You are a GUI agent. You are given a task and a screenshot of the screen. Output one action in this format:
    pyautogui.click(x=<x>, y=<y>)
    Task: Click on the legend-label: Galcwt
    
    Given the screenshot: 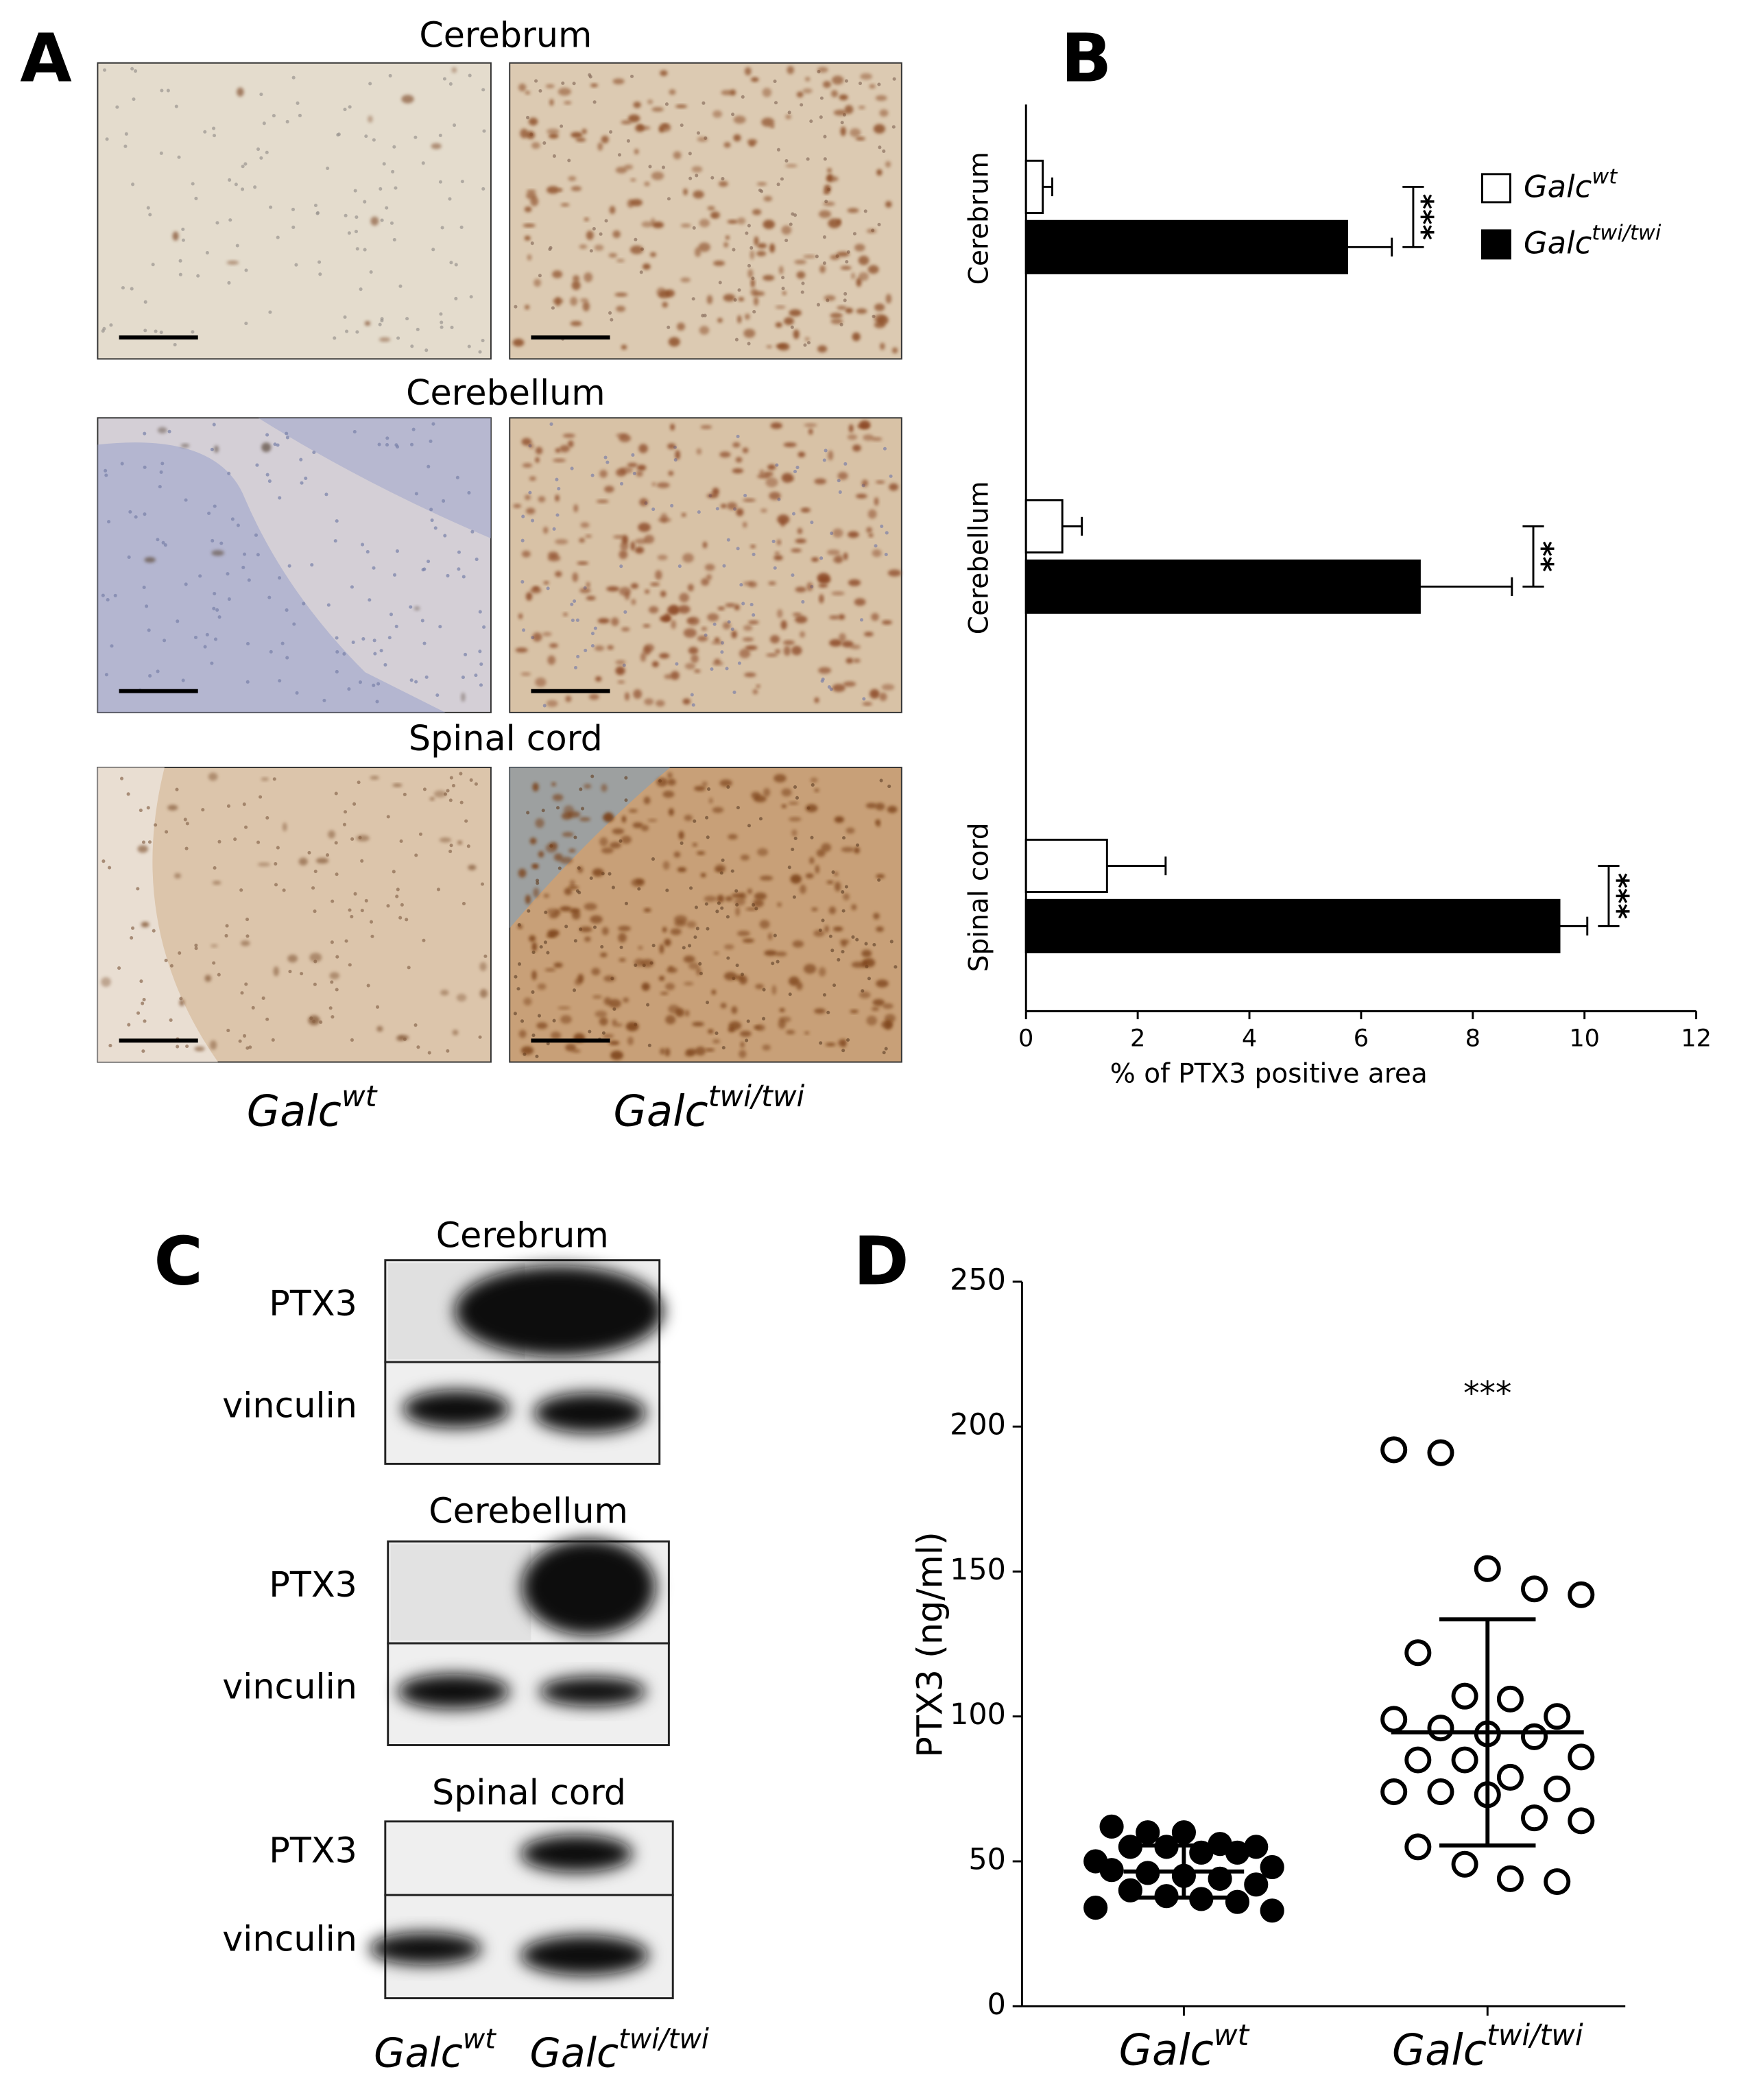 What is the action you would take?
    pyautogui.click(x=1571, y=185)
    